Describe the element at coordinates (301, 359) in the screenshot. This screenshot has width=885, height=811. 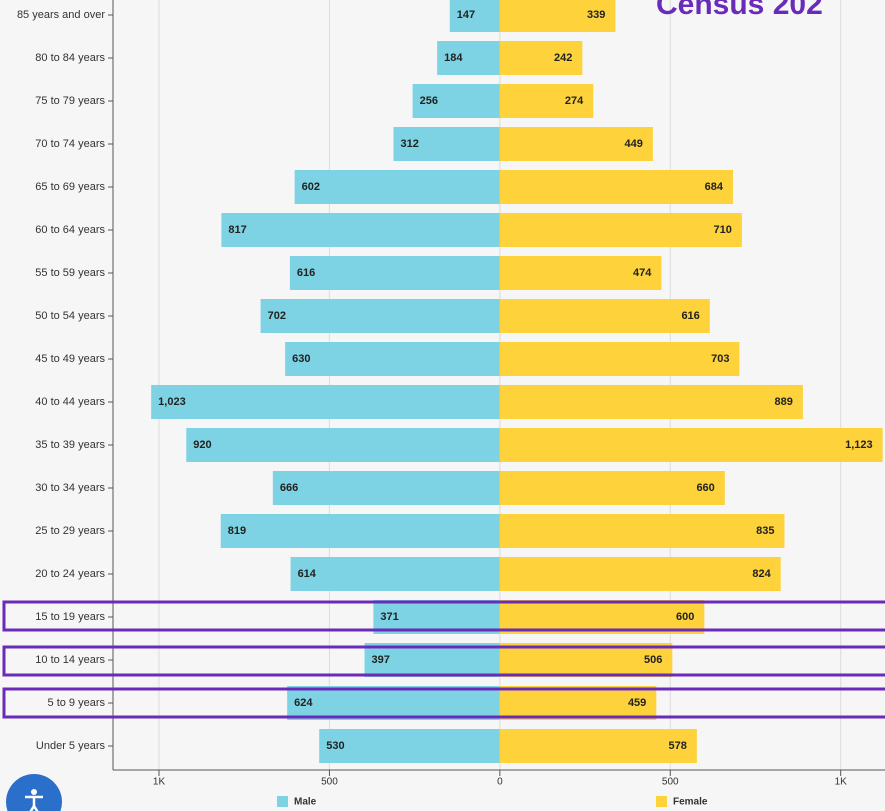
I see `value-label: 630` at that location.